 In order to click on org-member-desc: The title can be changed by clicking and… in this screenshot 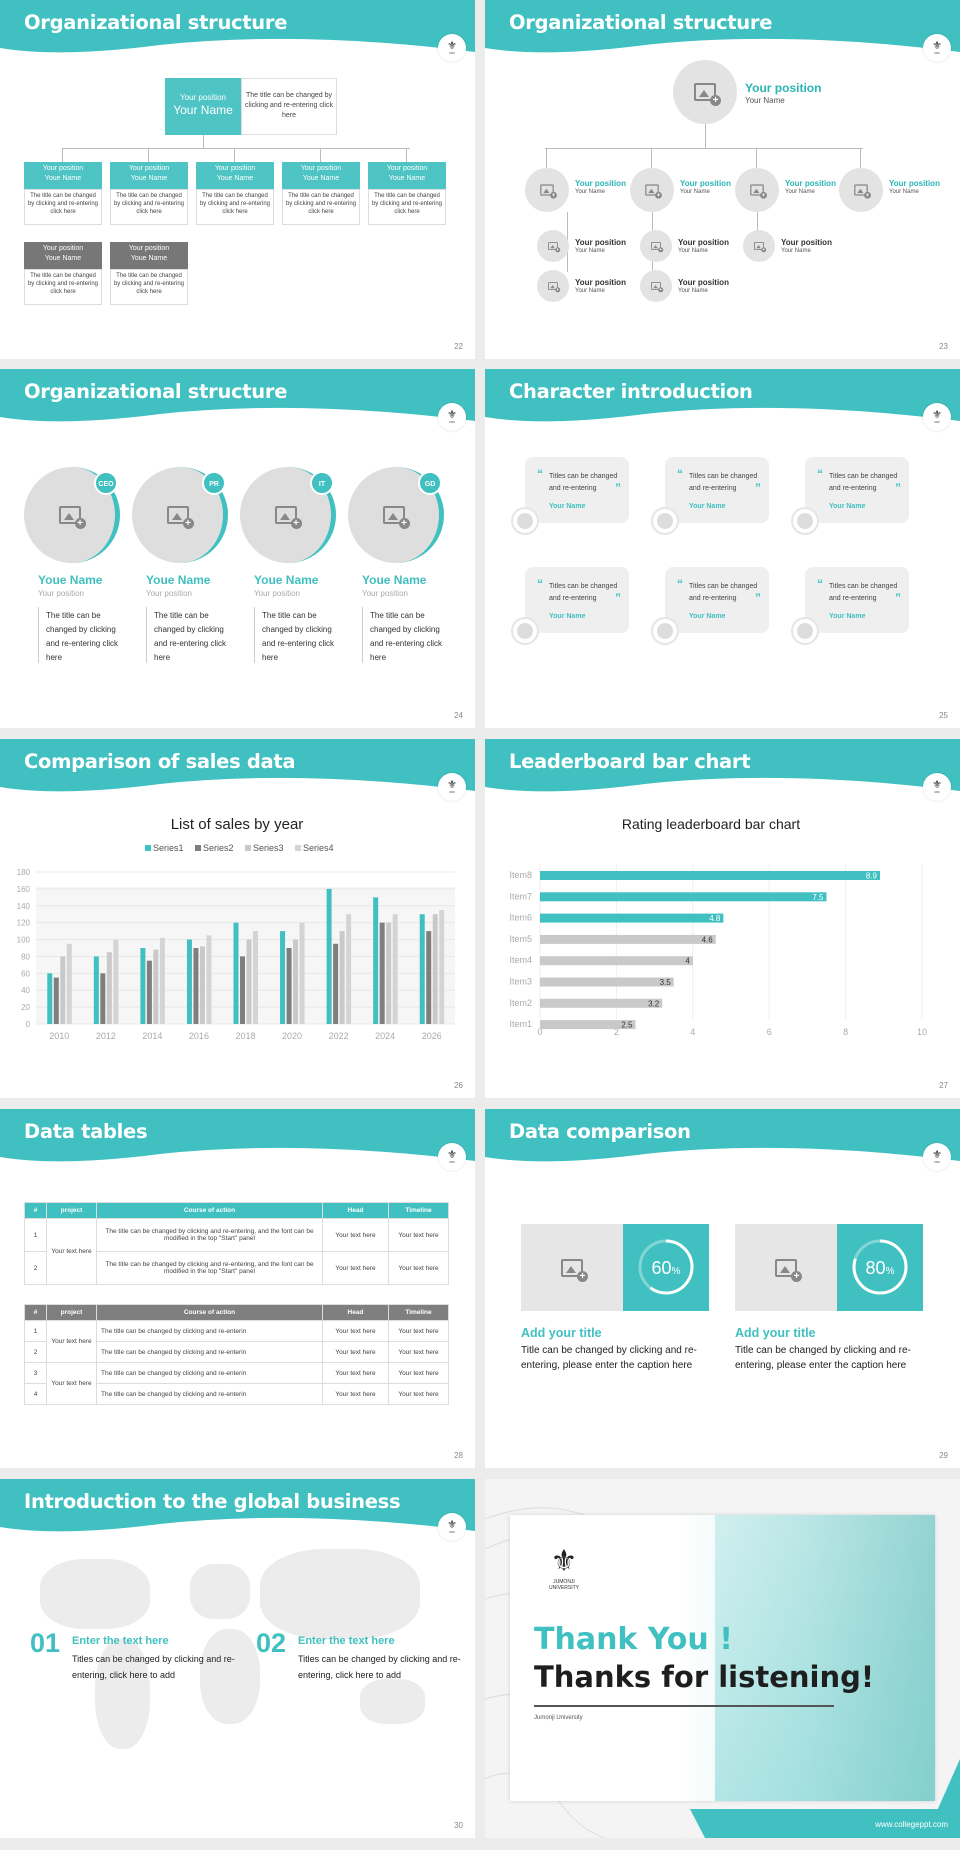, I will do `click(407, 207)`.